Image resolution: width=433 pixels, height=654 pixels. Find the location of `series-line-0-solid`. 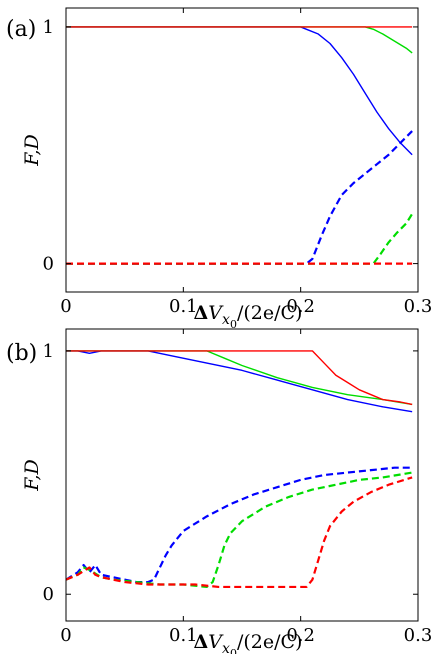

series-line-0-solid is located at coordinates (239, 381).